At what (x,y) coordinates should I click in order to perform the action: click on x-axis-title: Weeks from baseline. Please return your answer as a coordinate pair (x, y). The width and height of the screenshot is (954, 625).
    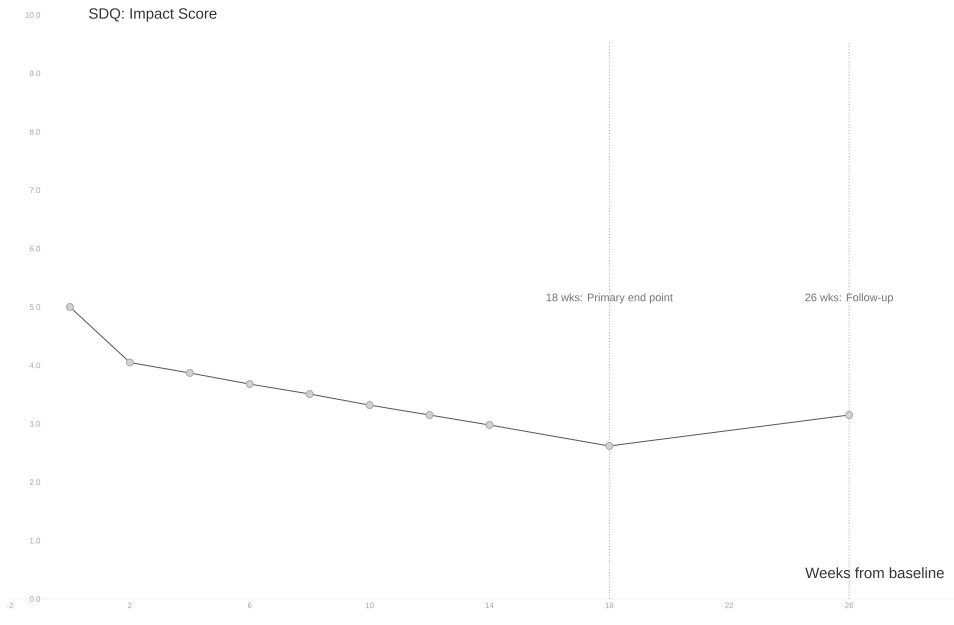
    Looking at the image, I should click on (874, 572).